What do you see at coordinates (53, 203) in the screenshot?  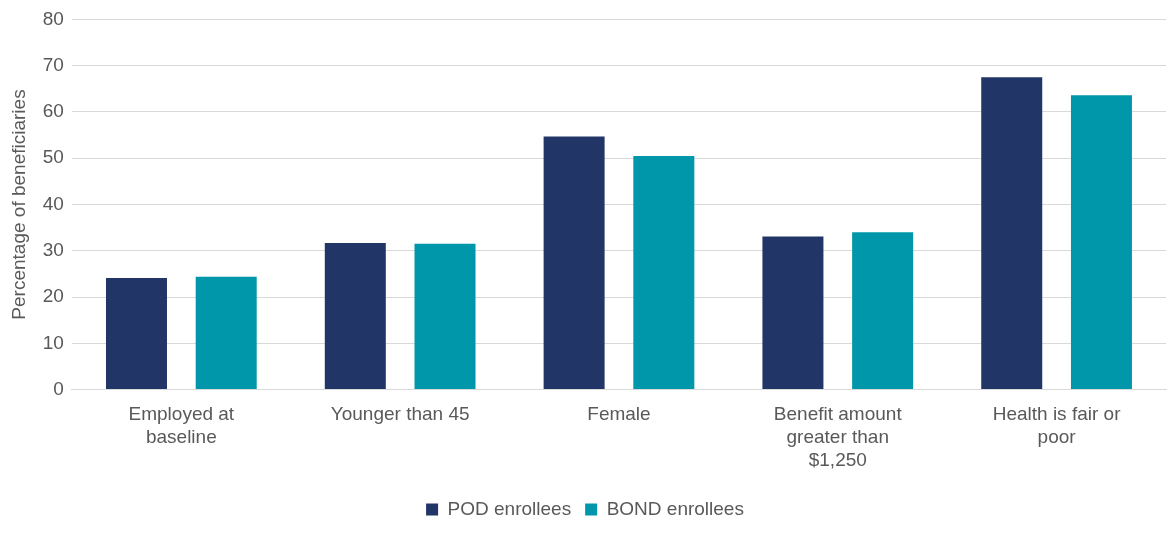 I see `y-tick-label: 40` at bounding box center [53, 203].